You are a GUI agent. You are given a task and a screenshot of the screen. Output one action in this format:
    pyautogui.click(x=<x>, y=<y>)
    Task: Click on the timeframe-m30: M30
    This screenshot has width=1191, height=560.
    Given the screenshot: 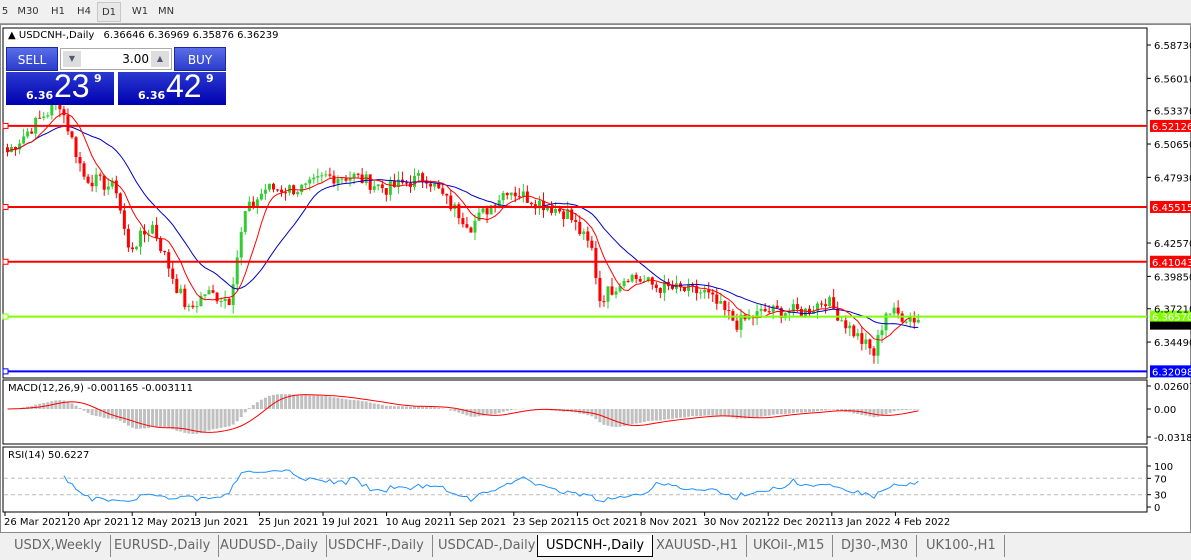 What is the action you would take?
    pyautogui.click(x=28, y=11)
    